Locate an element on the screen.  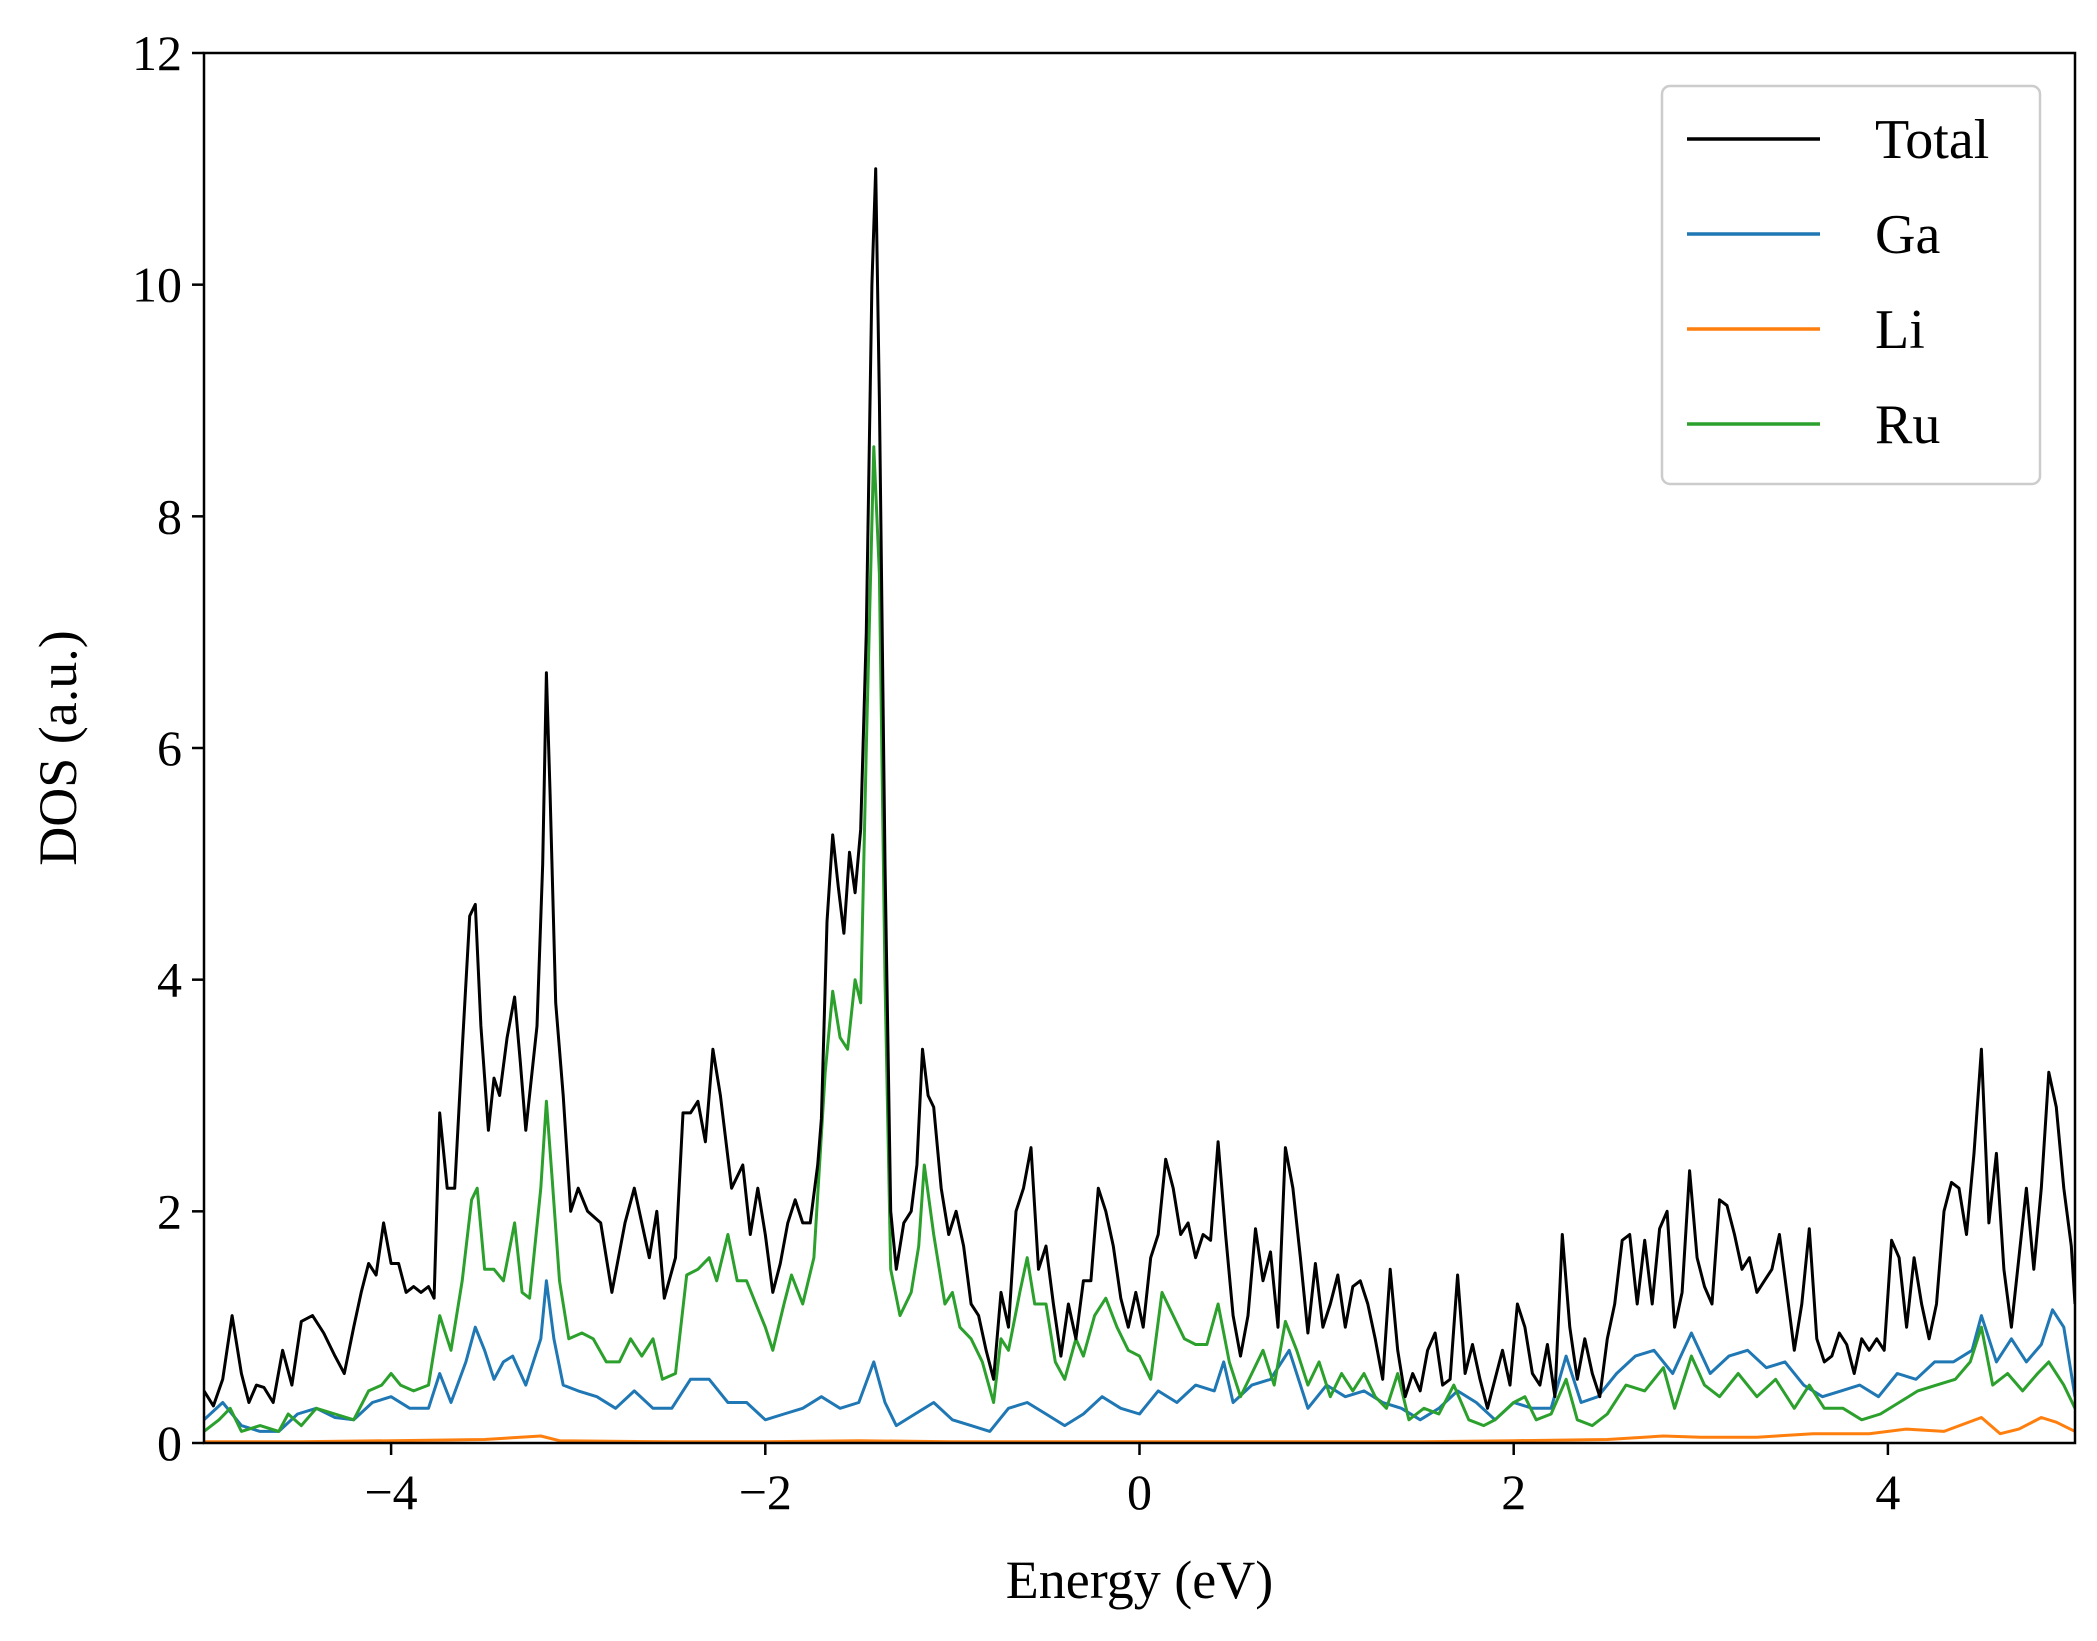
legend-label-ru: Ru is located at coordinates (1907, 425).